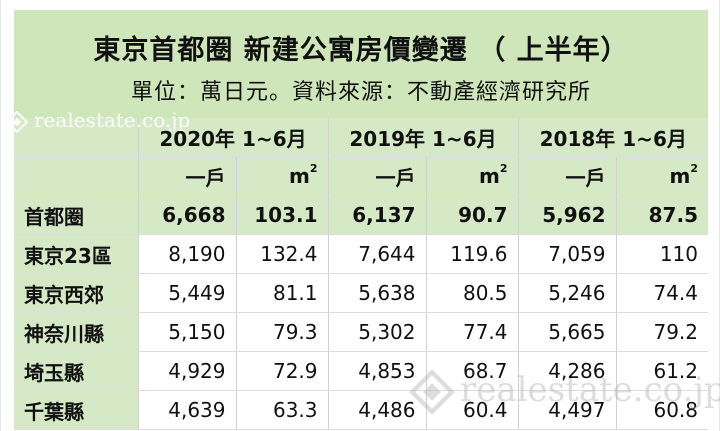 The width and height of the screenshot is (720, 431). I want to click on data-cell: 79.2, so click(662, 332).